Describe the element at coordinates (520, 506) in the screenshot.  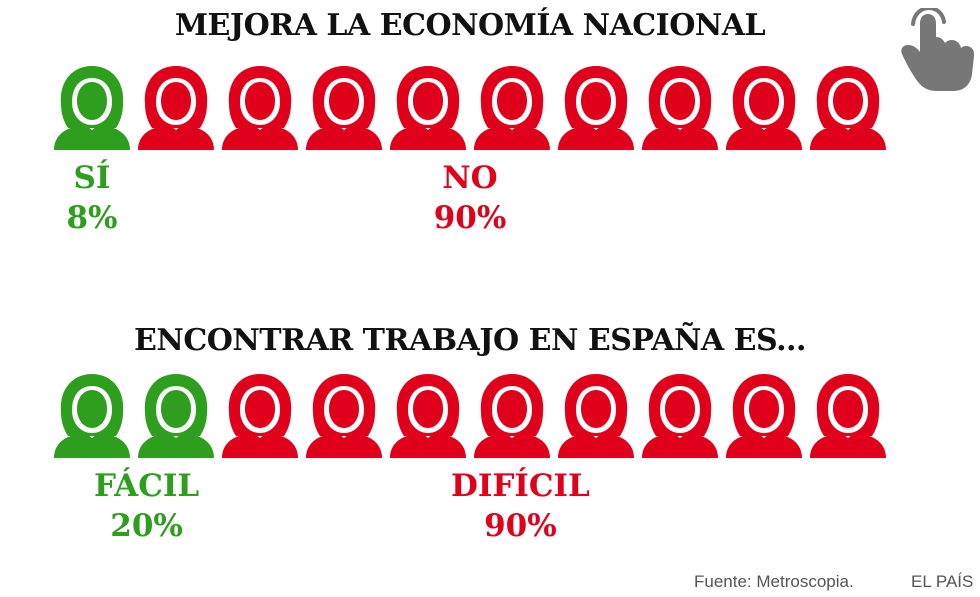
I see `label-dificil: DIFÍCIL 90%` at that location.